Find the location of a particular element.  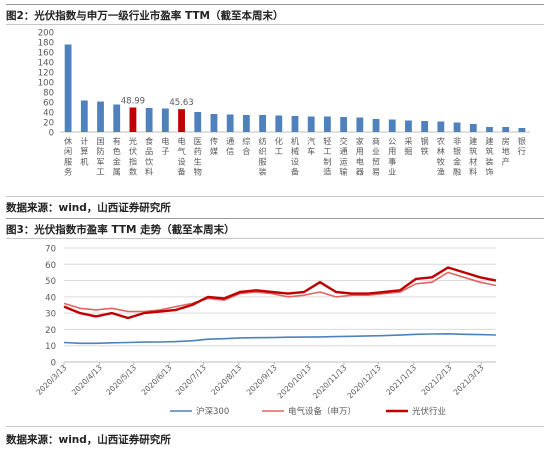

x-tick-label: 电子 is located at coordinates (165, 146).